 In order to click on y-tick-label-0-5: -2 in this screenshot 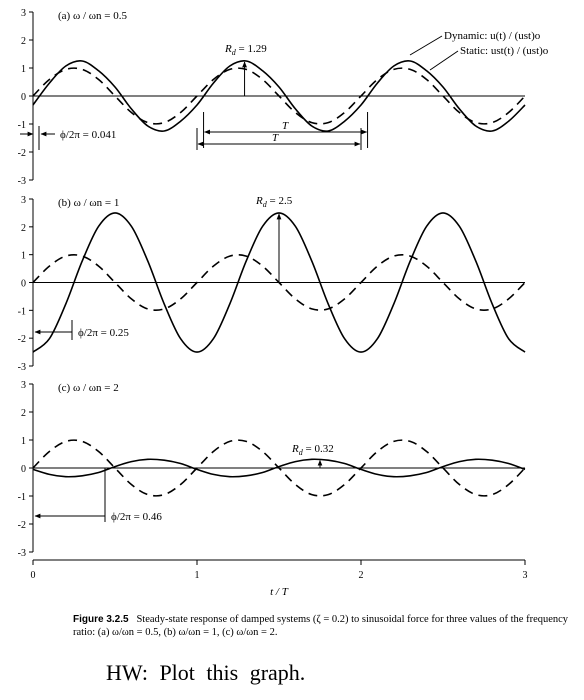, I will do `click(22, 153)`.